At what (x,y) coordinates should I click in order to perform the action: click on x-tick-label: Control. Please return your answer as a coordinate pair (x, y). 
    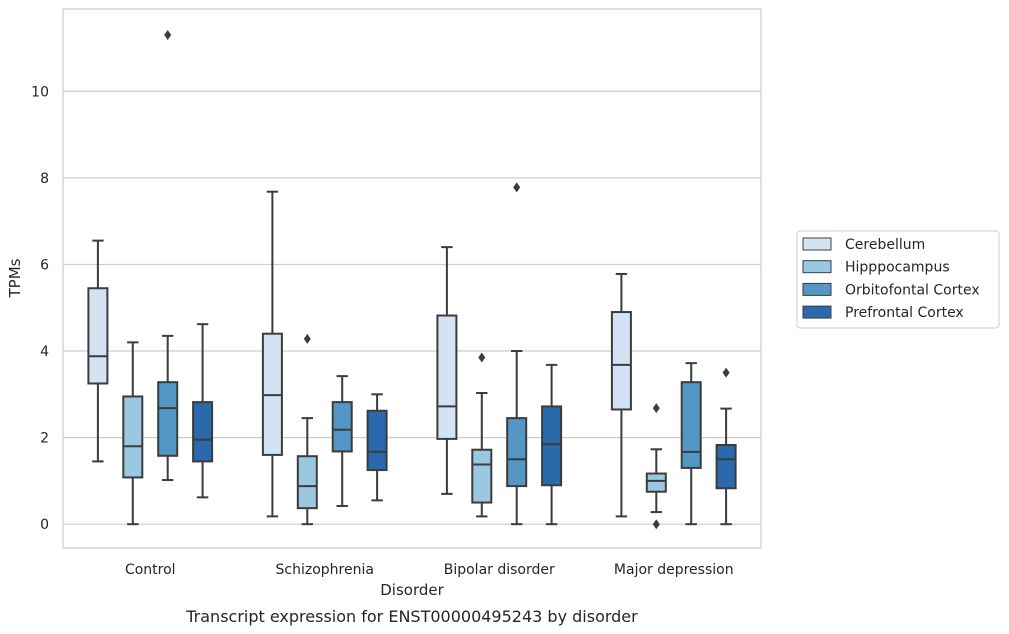
    Looking at the image, I should click on (150, 570).